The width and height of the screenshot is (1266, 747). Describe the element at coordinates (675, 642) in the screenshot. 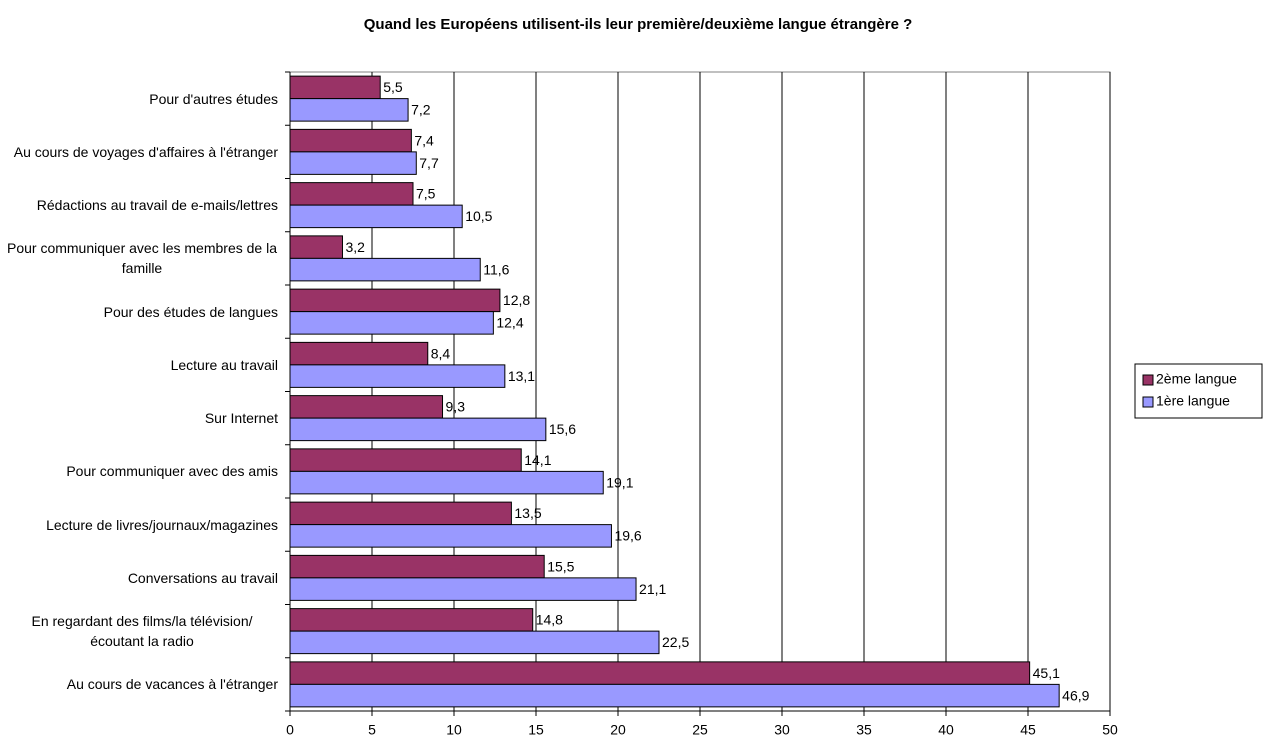

I see `value-label: 22,5` at that location.